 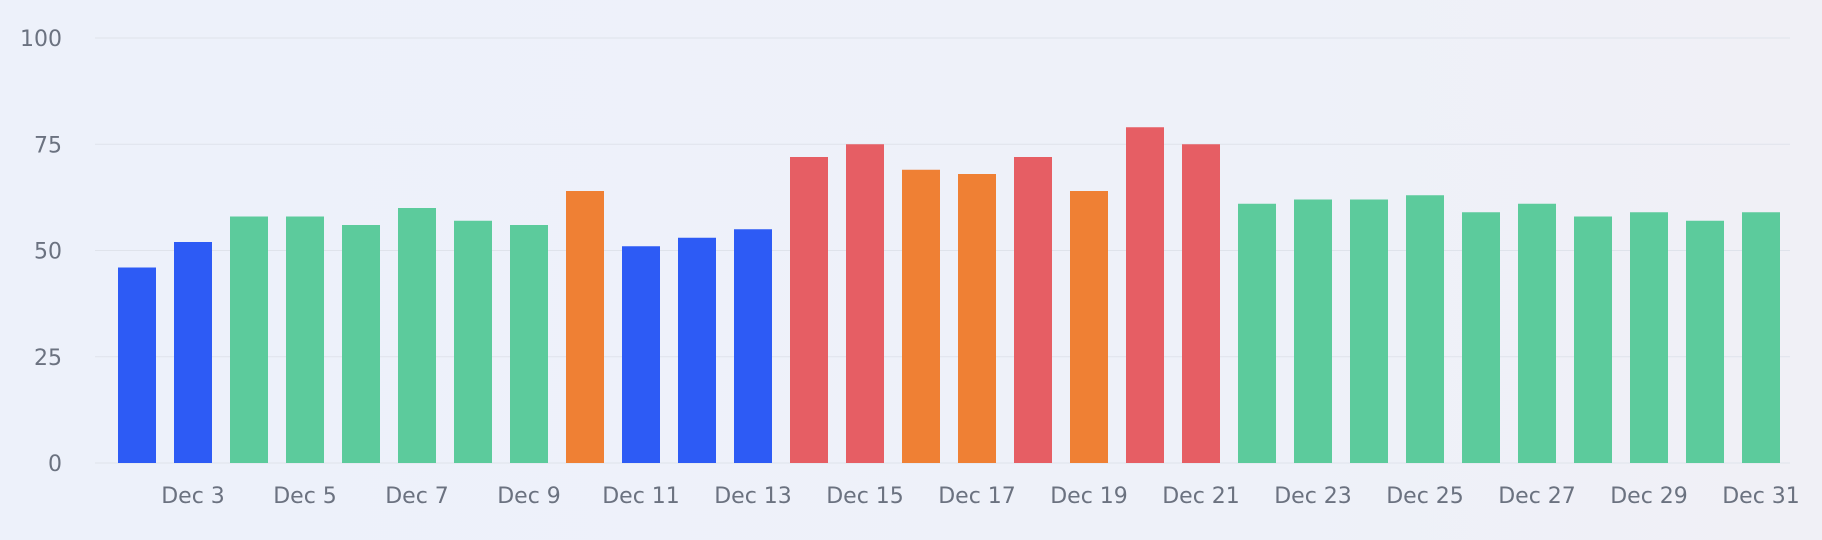 I want to click on x-tick-label: Dec 25, so click(x=1425, y=496).